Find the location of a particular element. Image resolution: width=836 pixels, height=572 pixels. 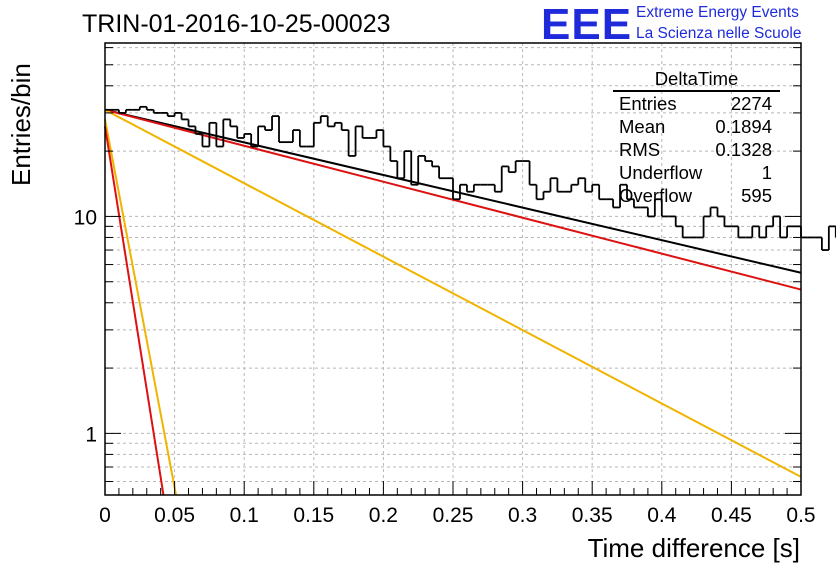

stats-value: 0.1328 is located at coordinates (743, 149).